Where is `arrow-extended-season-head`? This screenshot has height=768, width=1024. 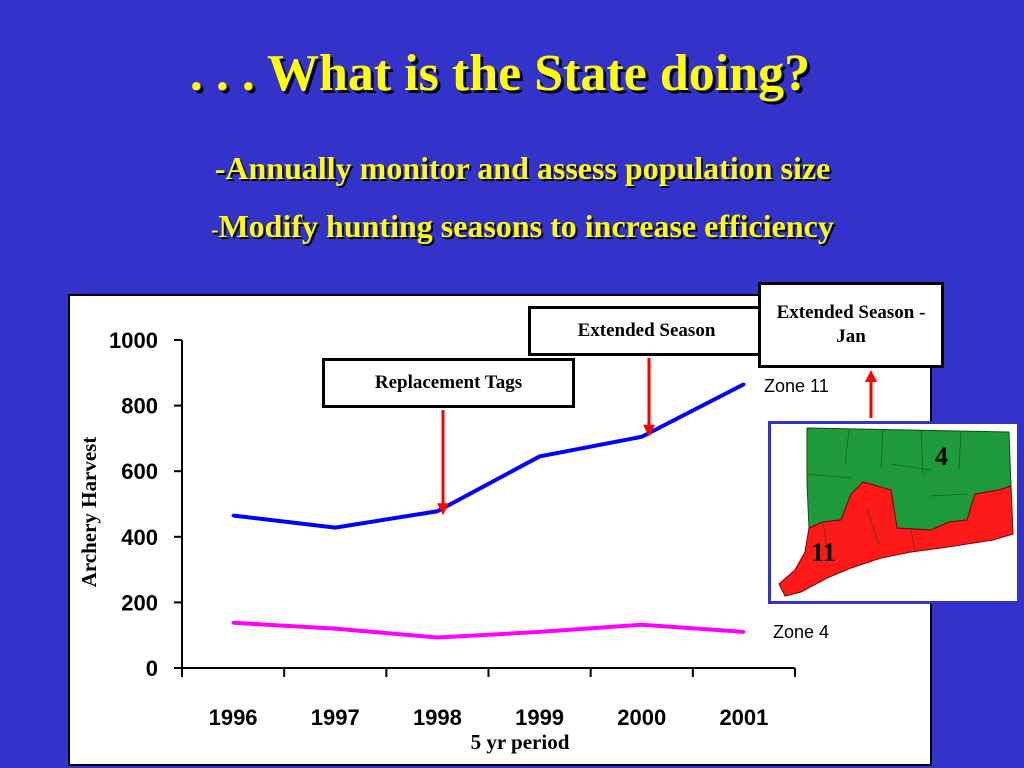 arrow-extended-season-head is located at coordinates (649, 430).